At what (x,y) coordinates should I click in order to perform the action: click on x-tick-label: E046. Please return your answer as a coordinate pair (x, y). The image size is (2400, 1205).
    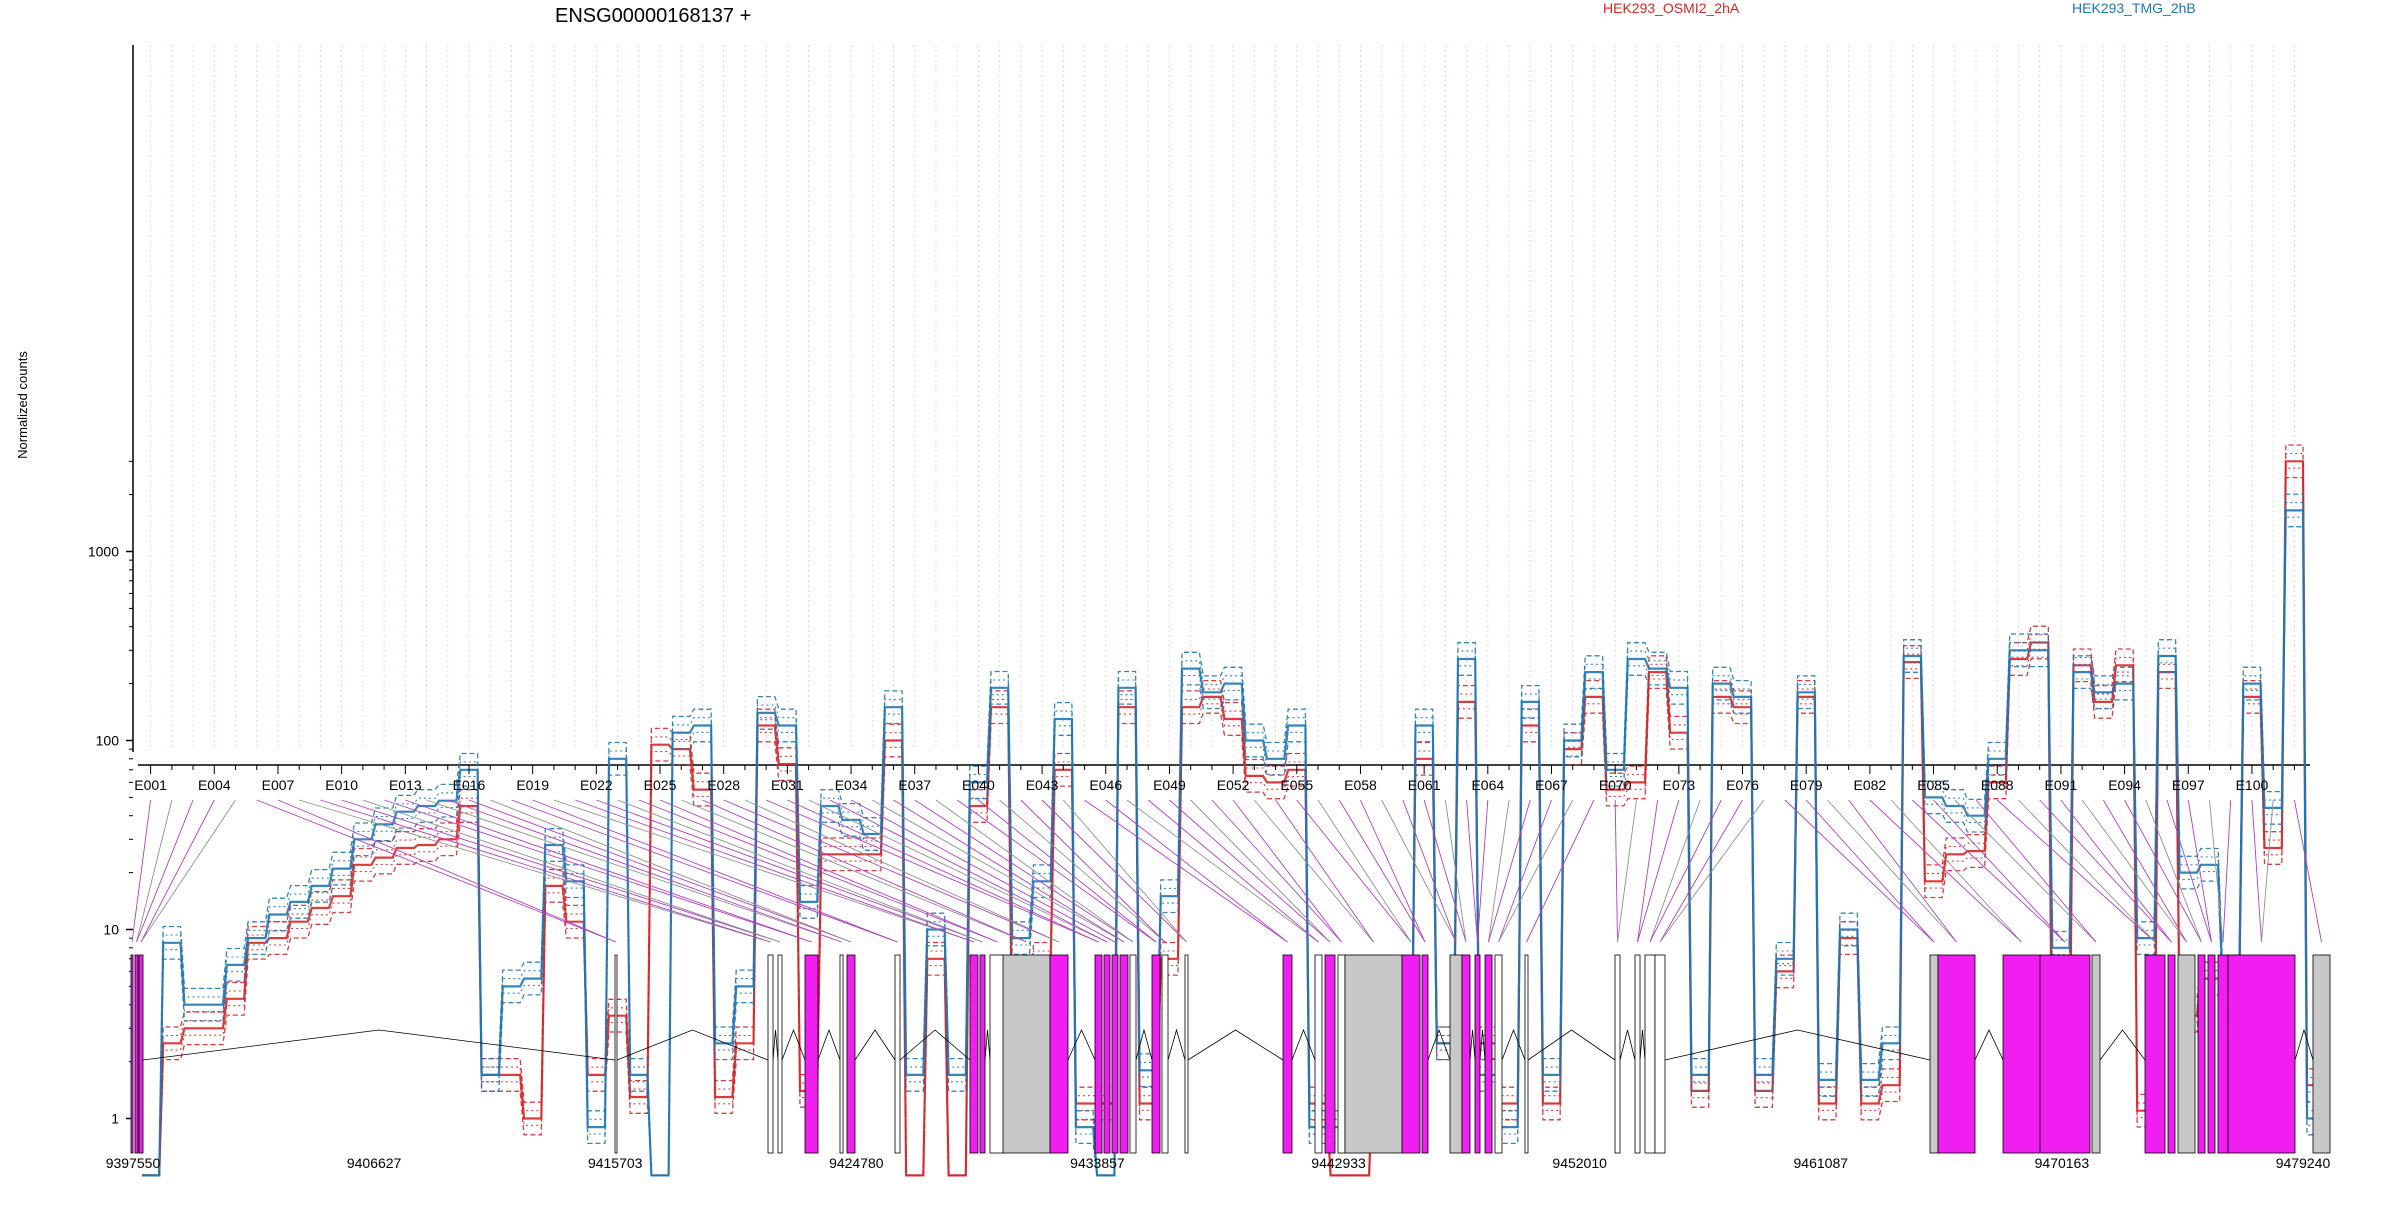
    Looking at the image, I should click on (1105, 785).